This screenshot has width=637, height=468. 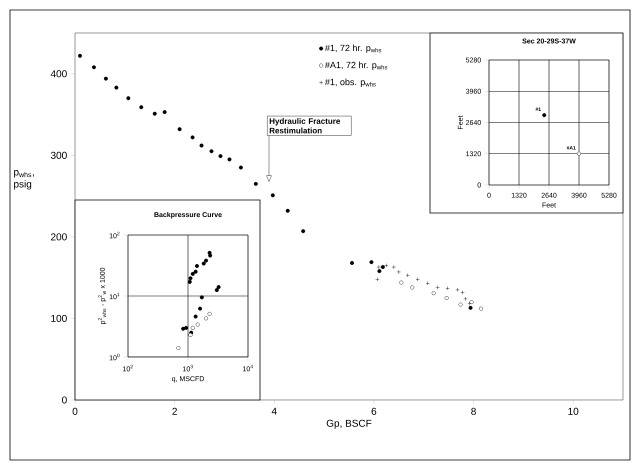 I want to click on y-axis-title: p$_{whs}$, psig, so click(x=24, y=180).